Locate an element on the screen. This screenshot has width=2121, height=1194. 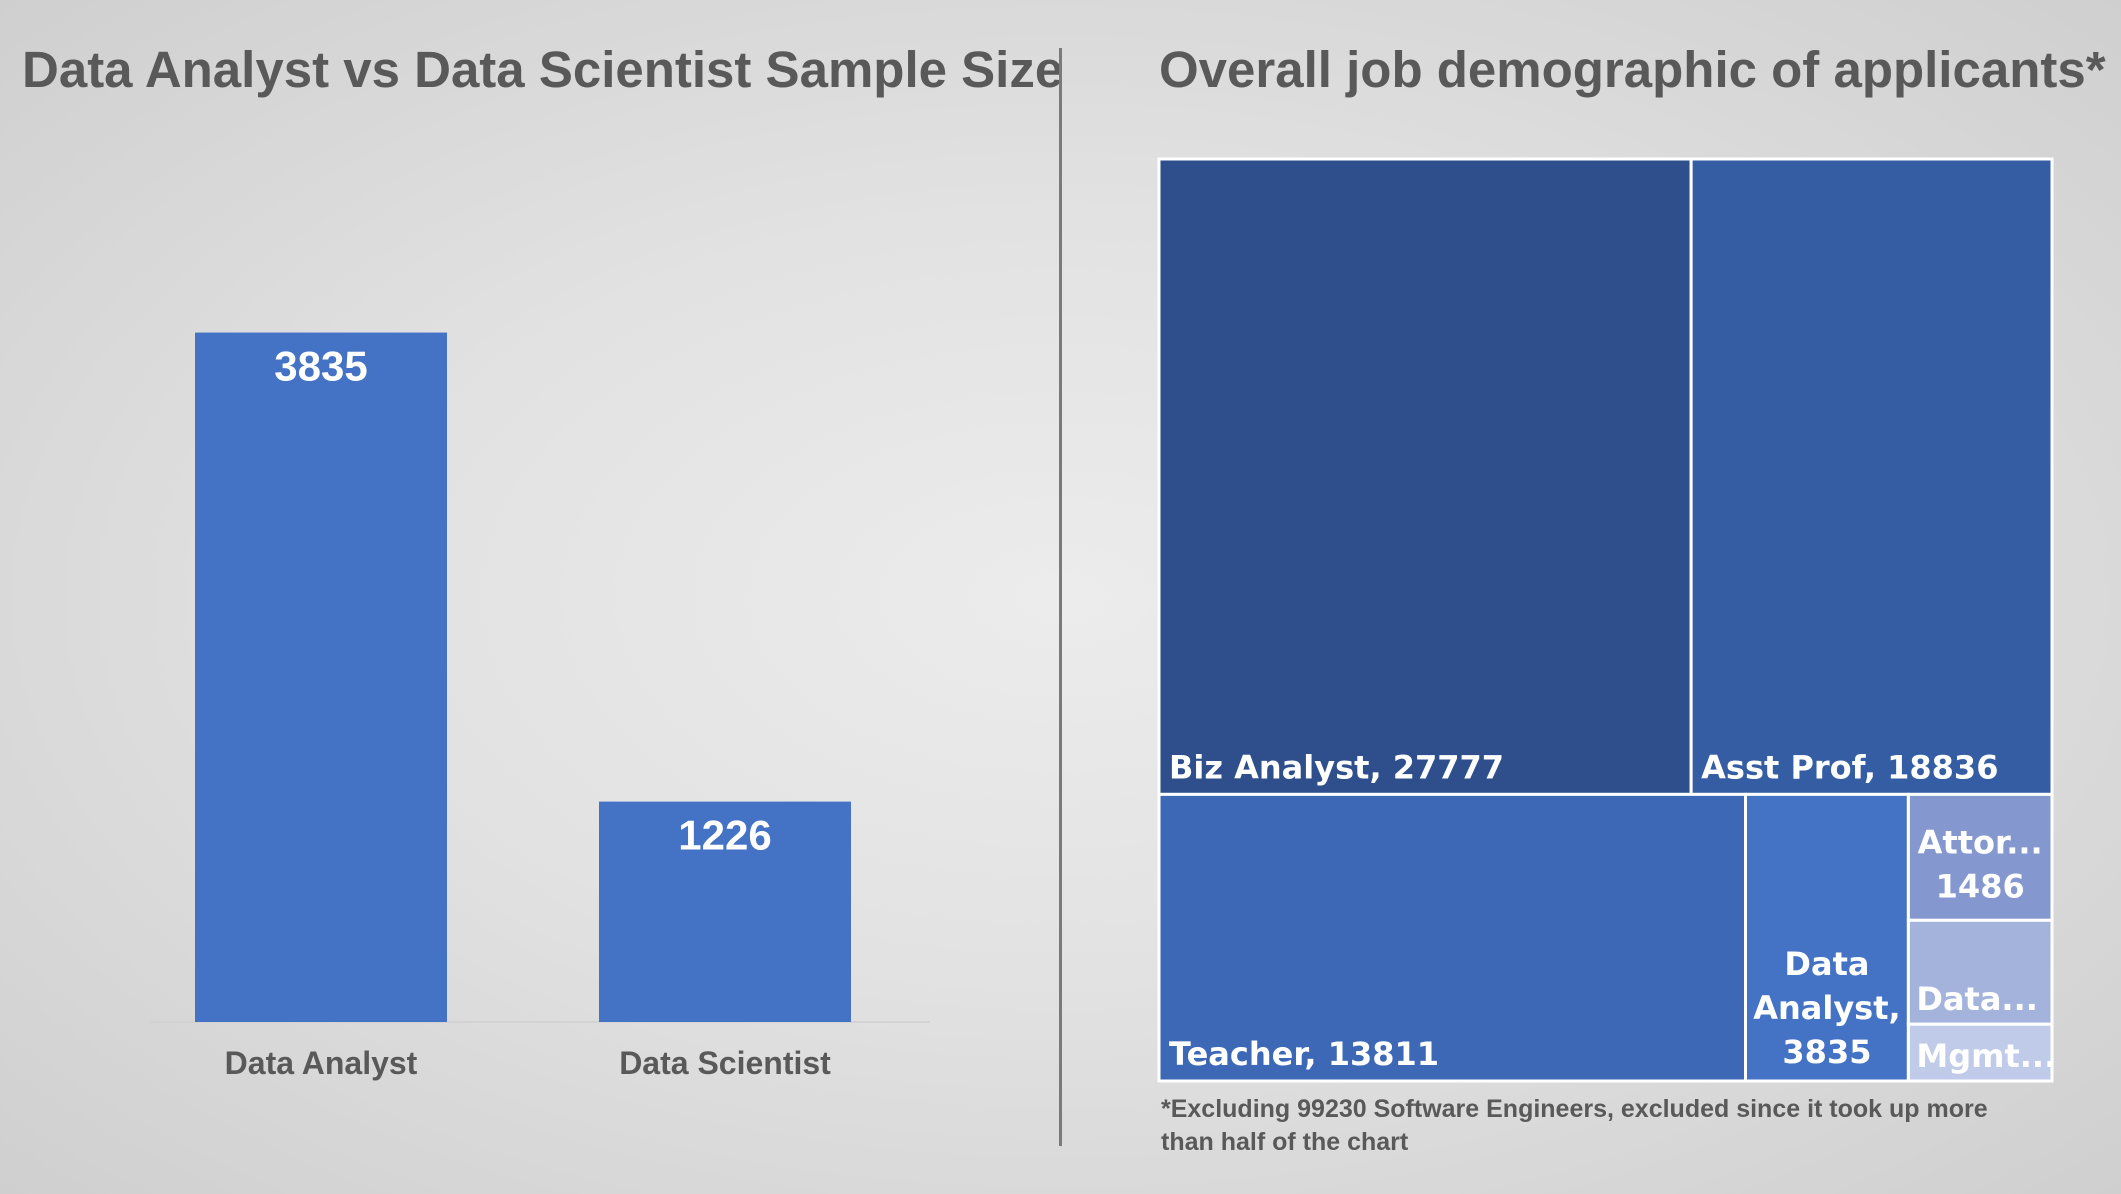
treemap-label: Data is located at coordinates (1826, 964).